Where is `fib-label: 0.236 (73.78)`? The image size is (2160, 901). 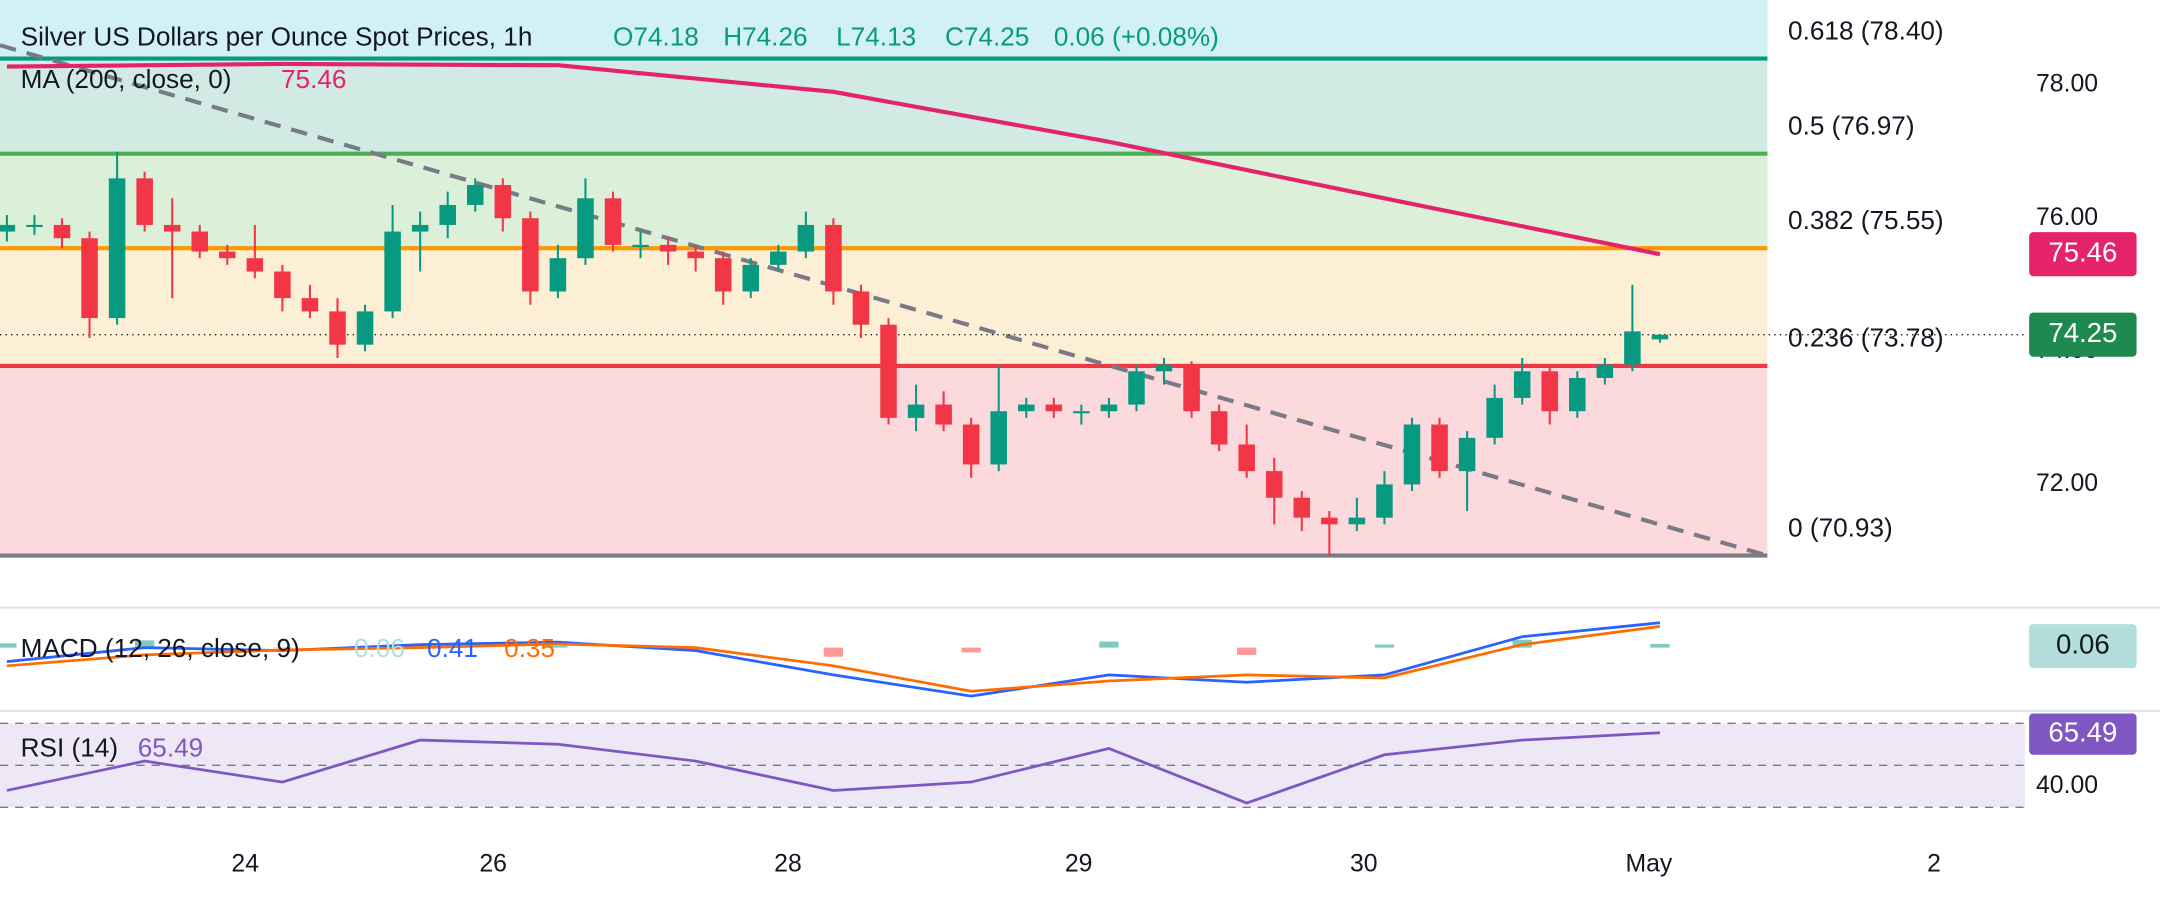
fib-label: 0.236 (73.78) is located at coordinates (1866, 338).